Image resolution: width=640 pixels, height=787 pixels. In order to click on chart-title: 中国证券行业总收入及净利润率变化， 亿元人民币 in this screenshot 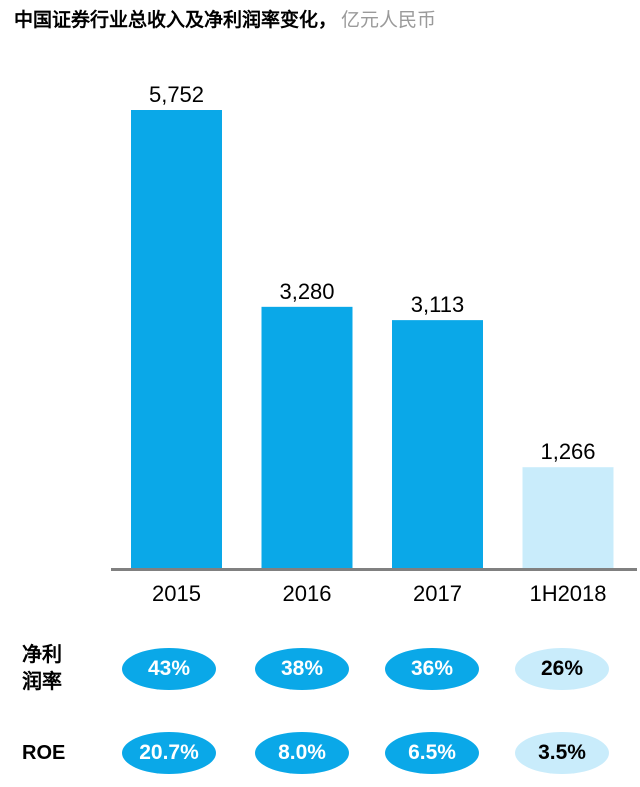, I will do `click(324, 21)`.